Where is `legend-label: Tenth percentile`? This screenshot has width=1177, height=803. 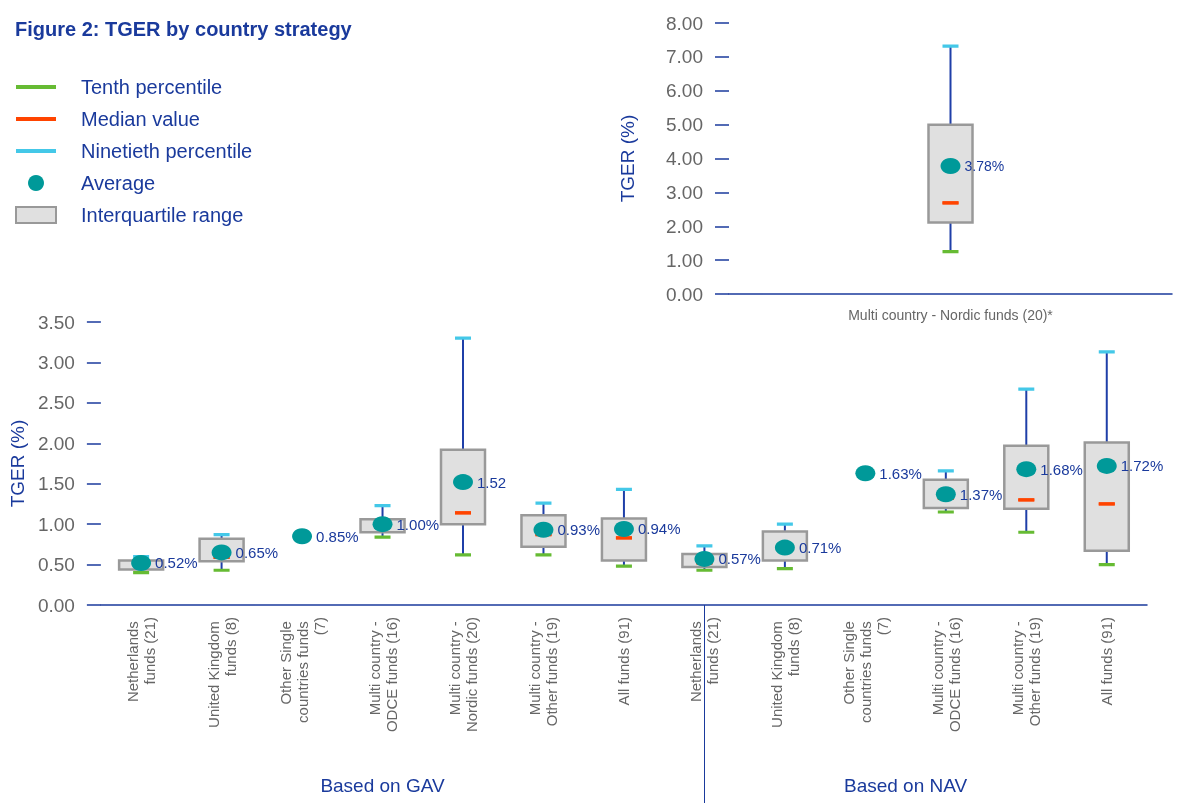
legend-label: Tenth percentile is located at coordinates (152, 87).